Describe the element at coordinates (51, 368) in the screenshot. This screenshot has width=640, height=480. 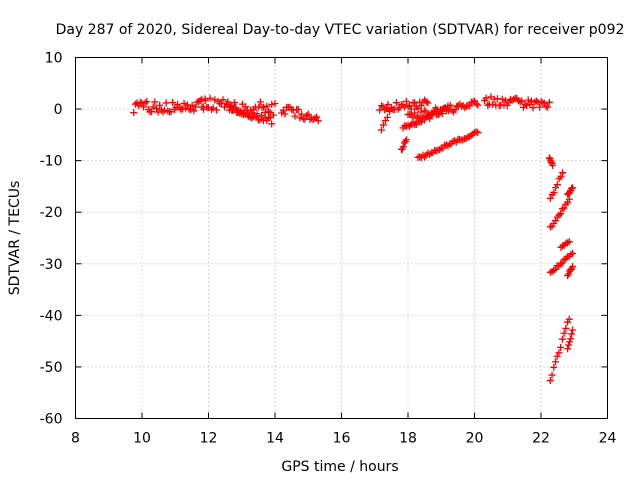
I see `y-tick-label: -50` at that location.